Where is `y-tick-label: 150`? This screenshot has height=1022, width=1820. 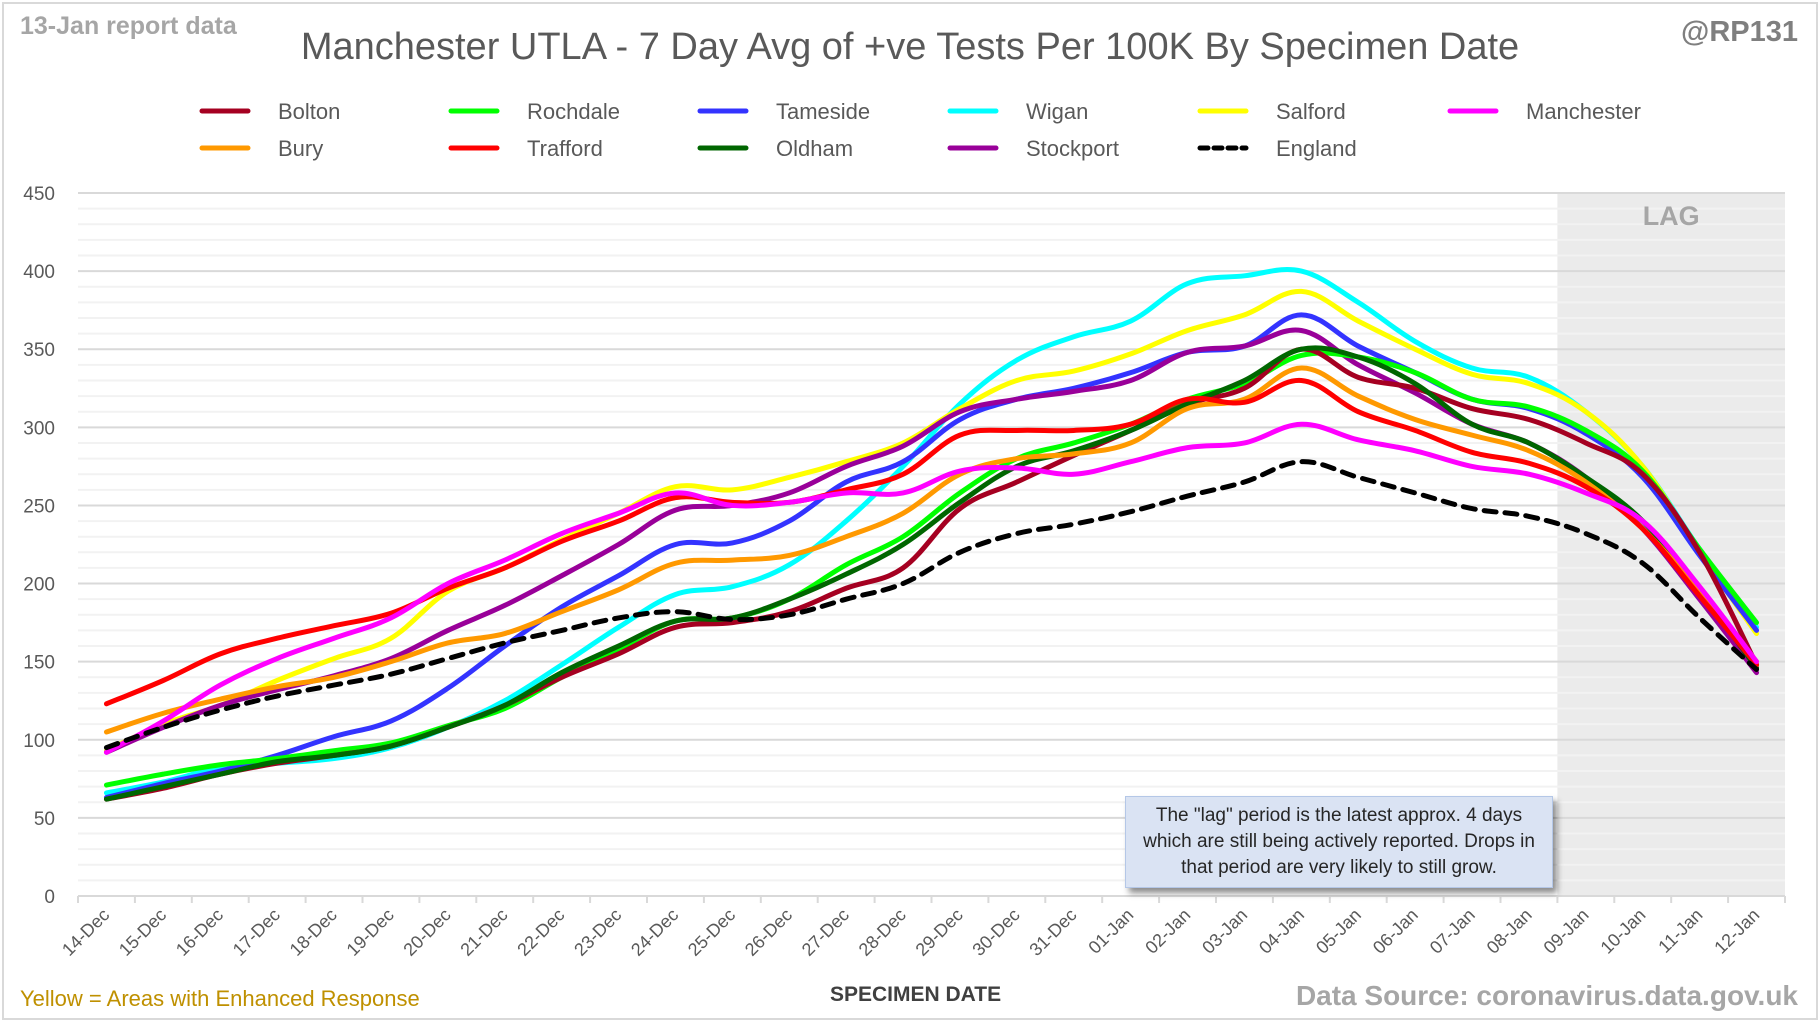
y-tick-label: 150 is located at coordinates (39, 663).